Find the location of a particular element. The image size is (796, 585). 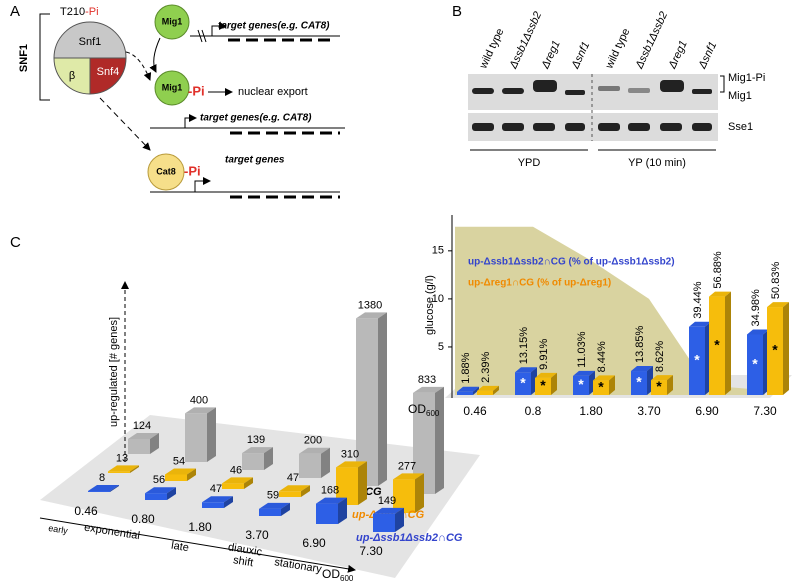

x-tick-label: 0.8 is located at coordinates (533, 411).